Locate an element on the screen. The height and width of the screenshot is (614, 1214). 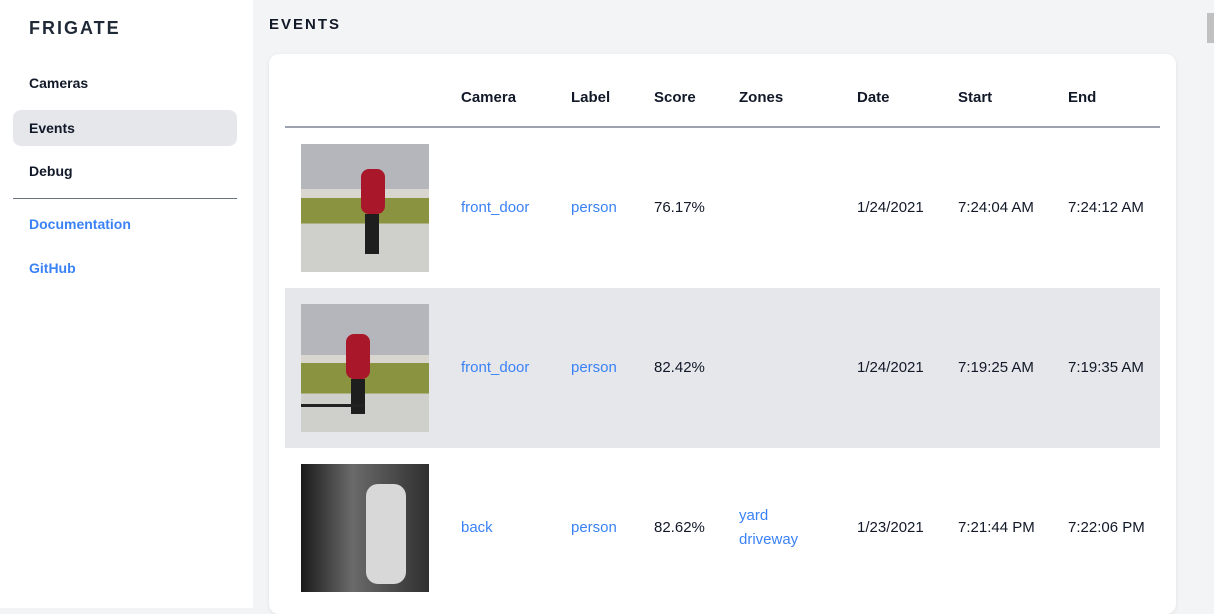
end-time: 7:22:06 PM is located at coordinates (1106, 527).